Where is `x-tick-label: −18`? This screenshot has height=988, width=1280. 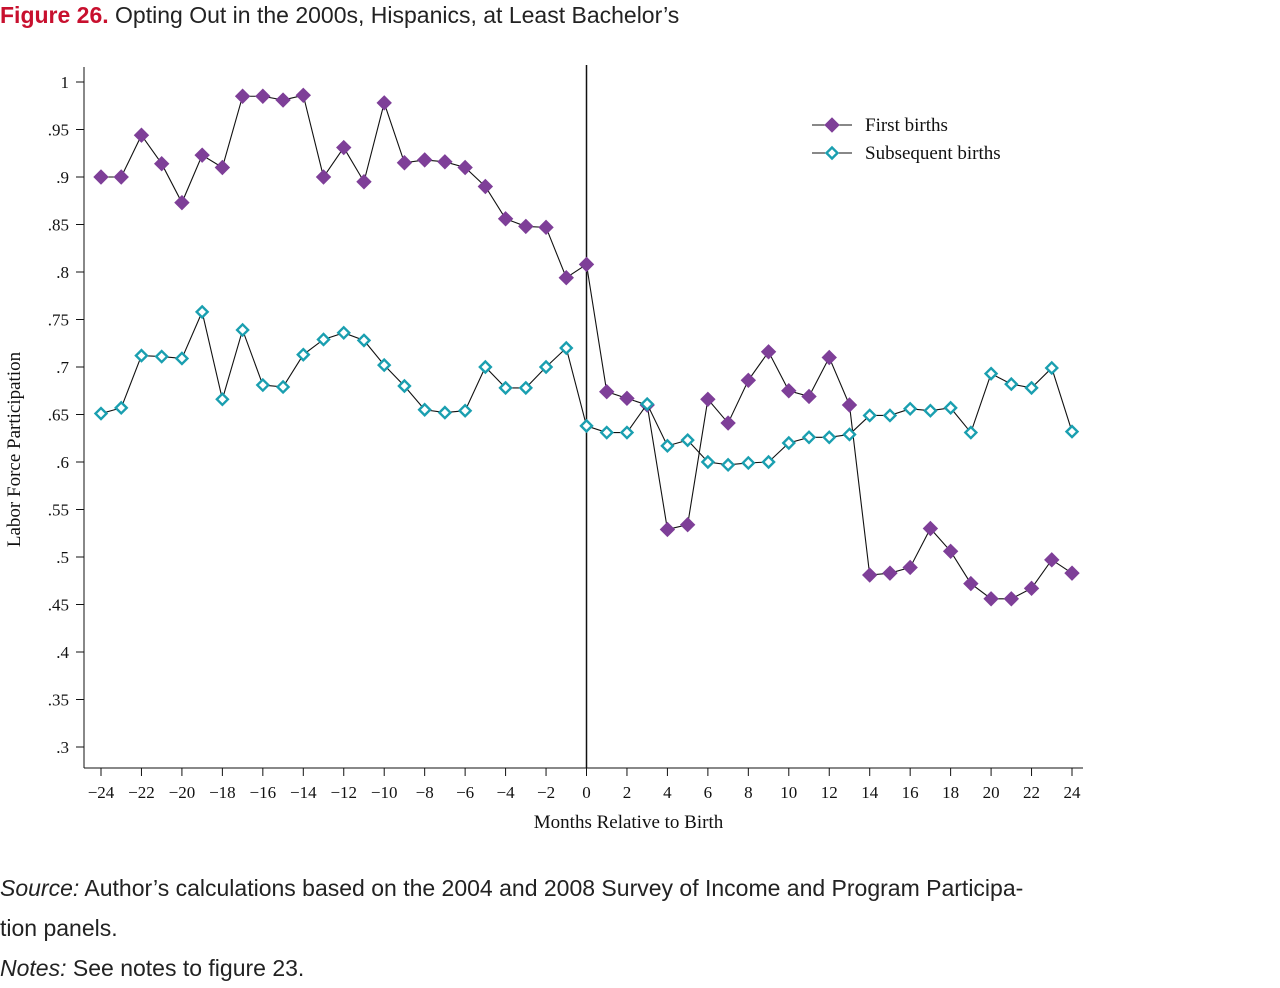
x-tick-label: −18 is located at coordinates (222, 792).